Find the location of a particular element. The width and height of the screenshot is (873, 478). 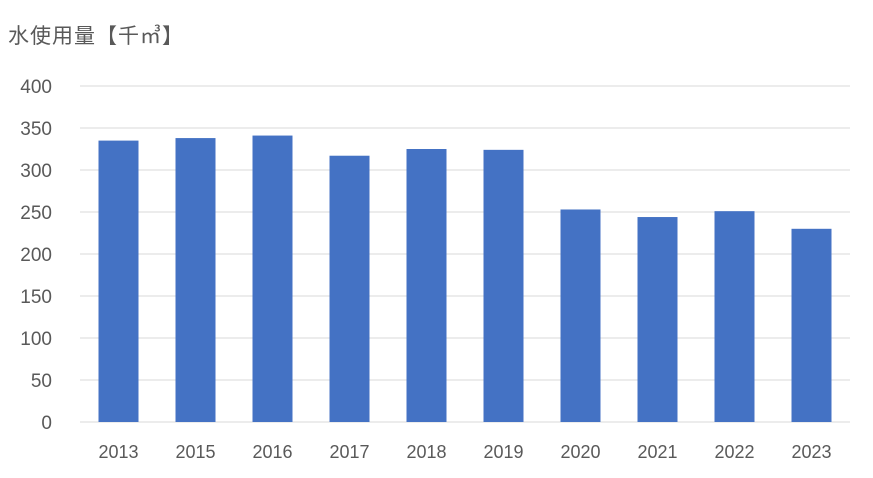

chart-title: 水使用量【千㎥】 is located at coordinates (96, 36).